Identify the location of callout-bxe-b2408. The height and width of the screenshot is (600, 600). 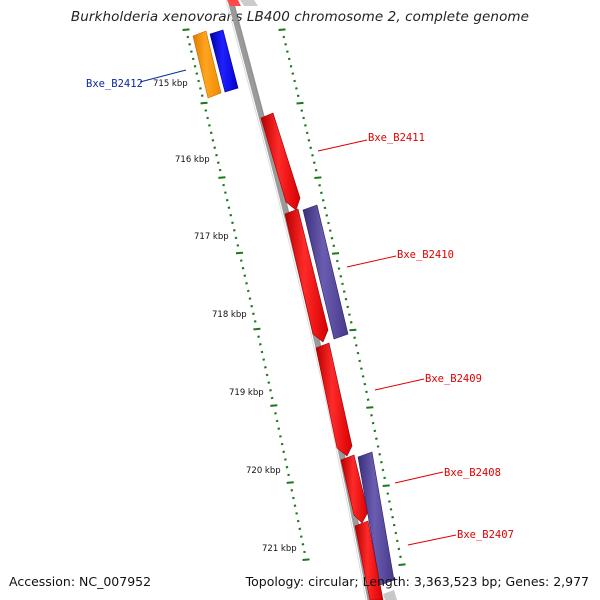
(419, 477).